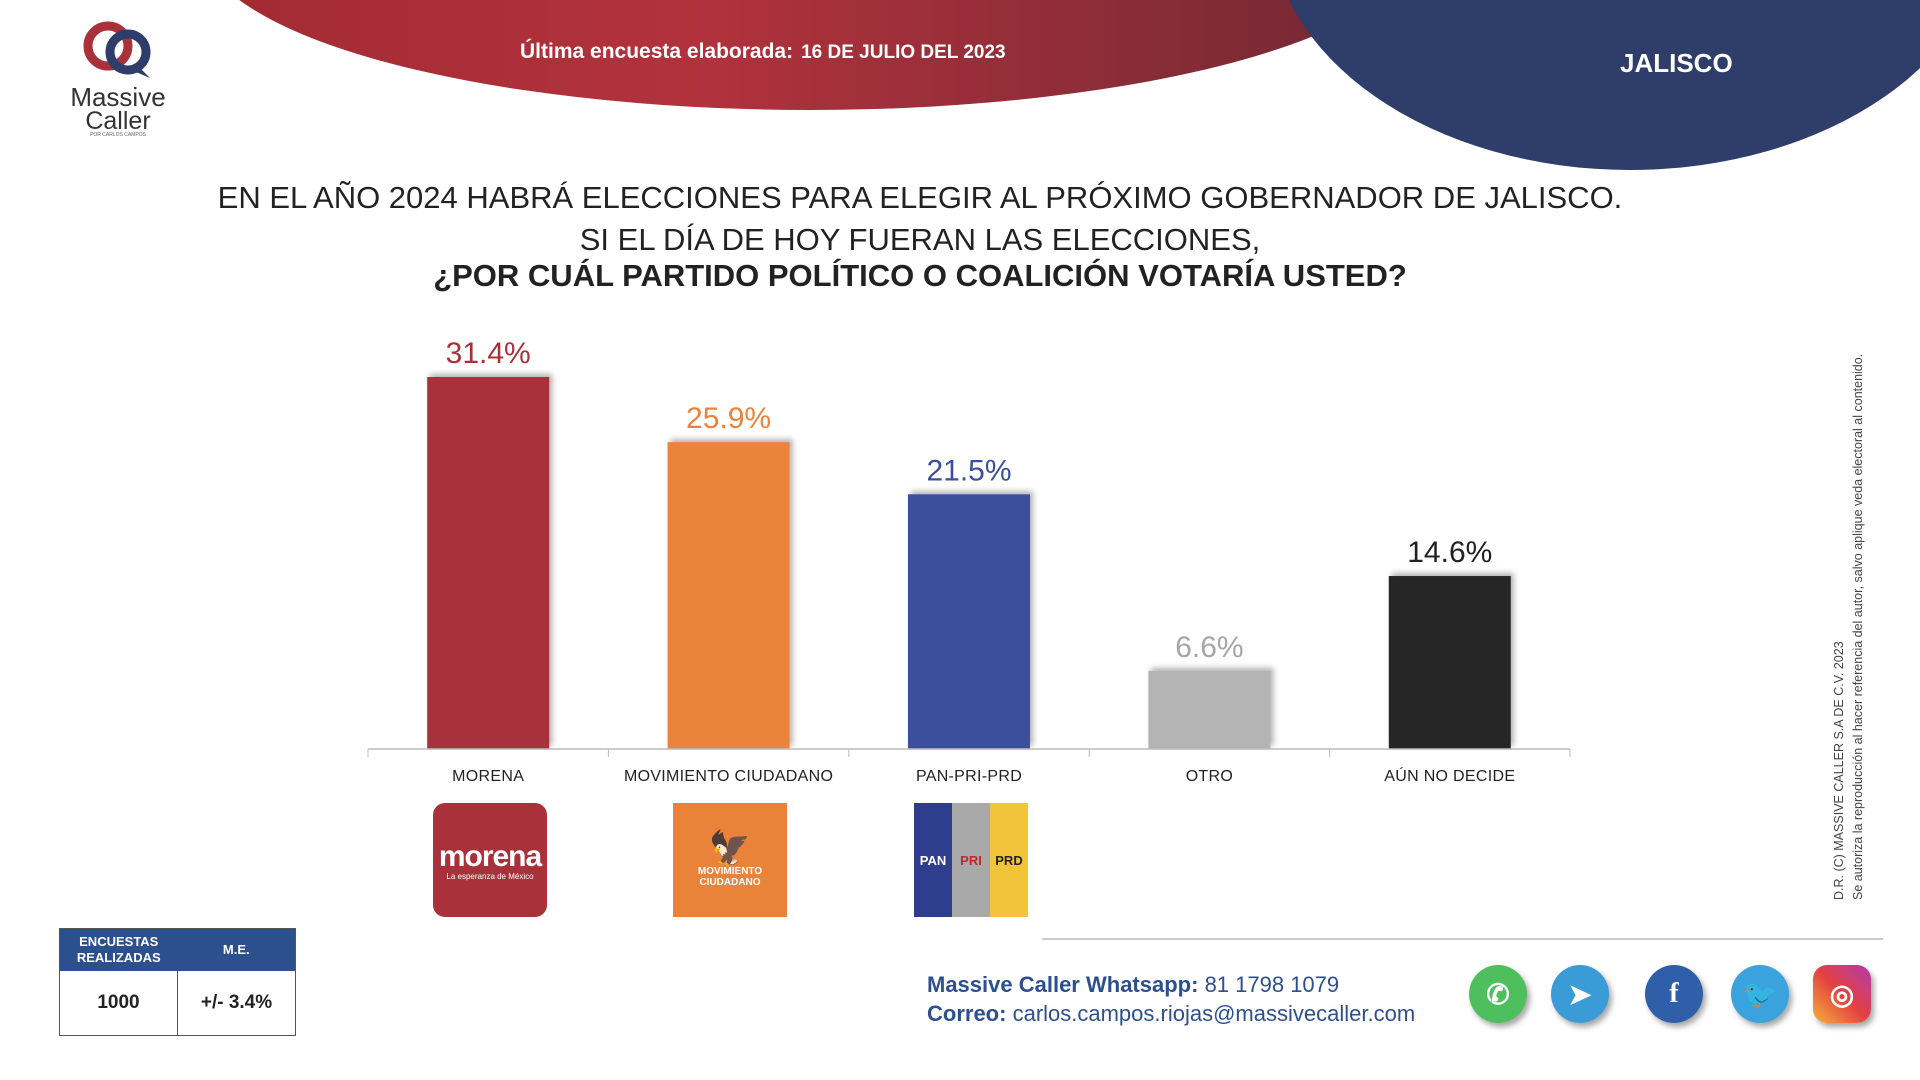 The height and width of the screenshot is (1080, 1920). I want to click on logo-text-2: Caller, so click(118, 121).